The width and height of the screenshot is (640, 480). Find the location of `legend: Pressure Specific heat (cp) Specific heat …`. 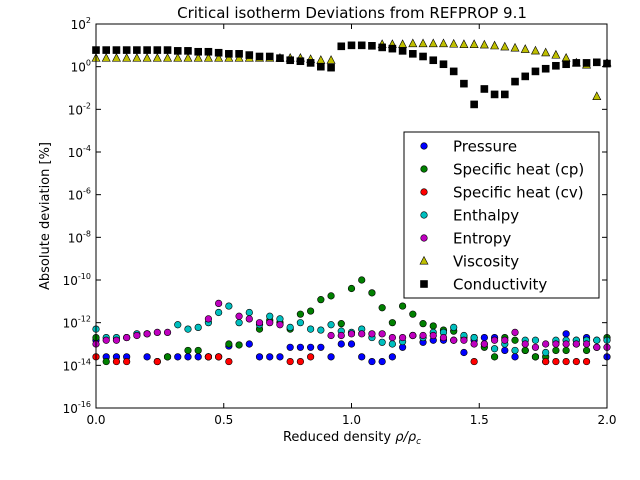

legend: Pressure Specific heat (cp) Specific heat … is located at coordinates (501, 215).